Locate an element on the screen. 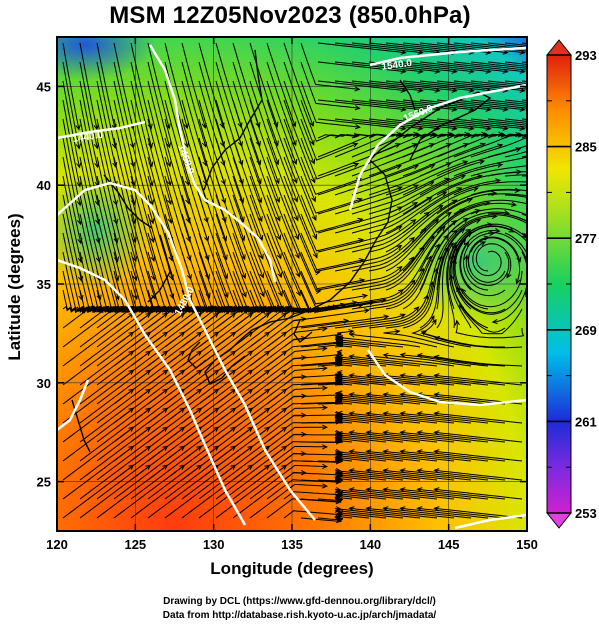 Image resolution: width=599 pixels, height=625 pixels. colorbar-tick-label: 269 is located at coordinates (586, 330).